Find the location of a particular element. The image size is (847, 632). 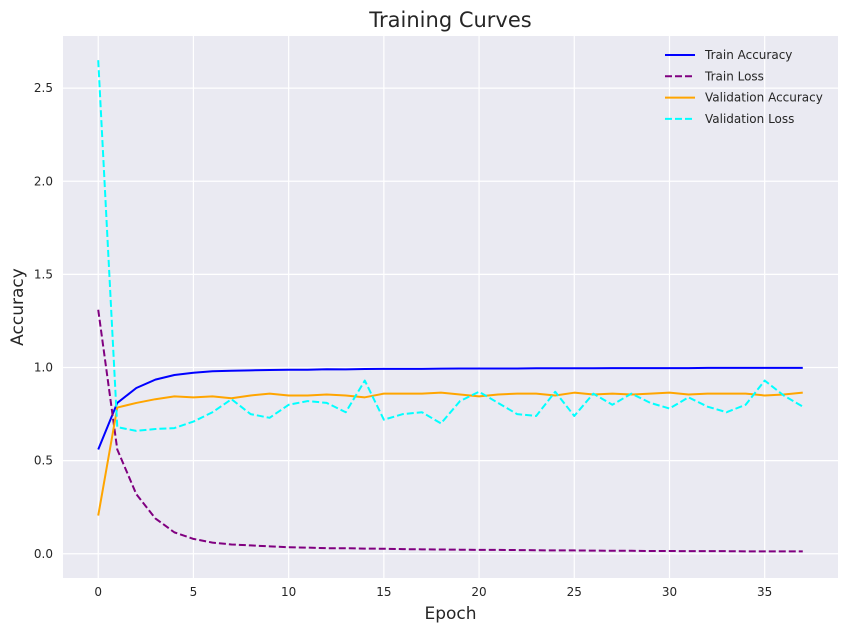

y-axis-label: Accuracy is located at coordinates (18, 307).